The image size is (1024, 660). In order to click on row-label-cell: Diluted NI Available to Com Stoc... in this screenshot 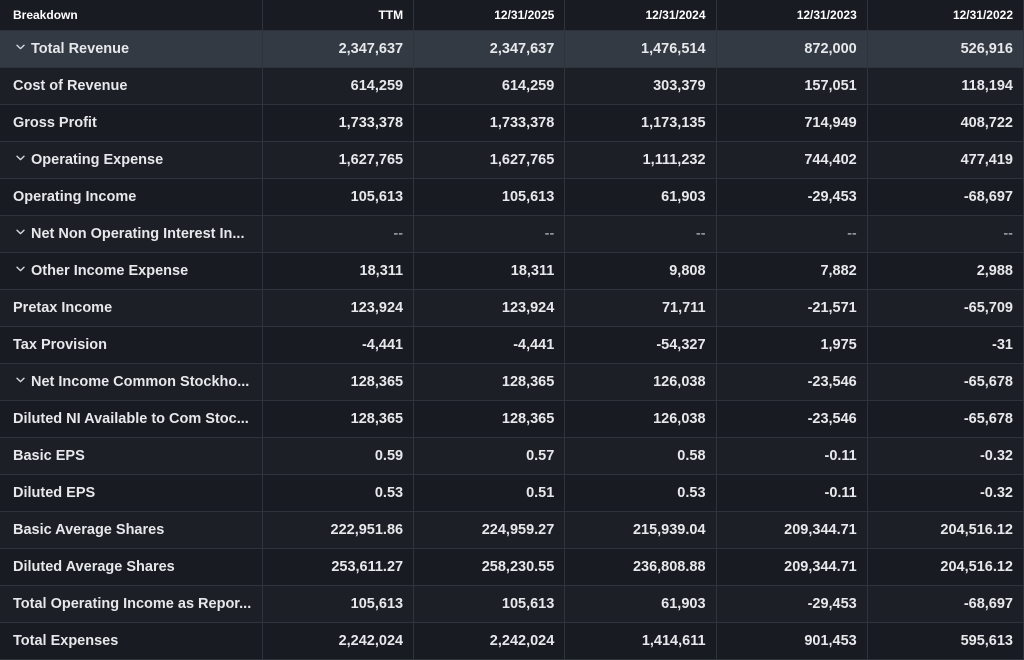, I will do `click(131, 419)`.